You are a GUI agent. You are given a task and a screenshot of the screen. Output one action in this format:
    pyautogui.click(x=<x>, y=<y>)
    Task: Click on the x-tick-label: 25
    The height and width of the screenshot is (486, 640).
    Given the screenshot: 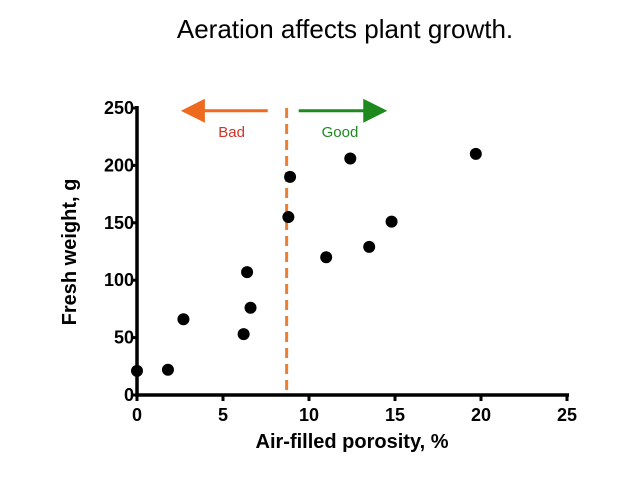 What is the action you would take?
    pyautogui.click(x=567, y=415)
    